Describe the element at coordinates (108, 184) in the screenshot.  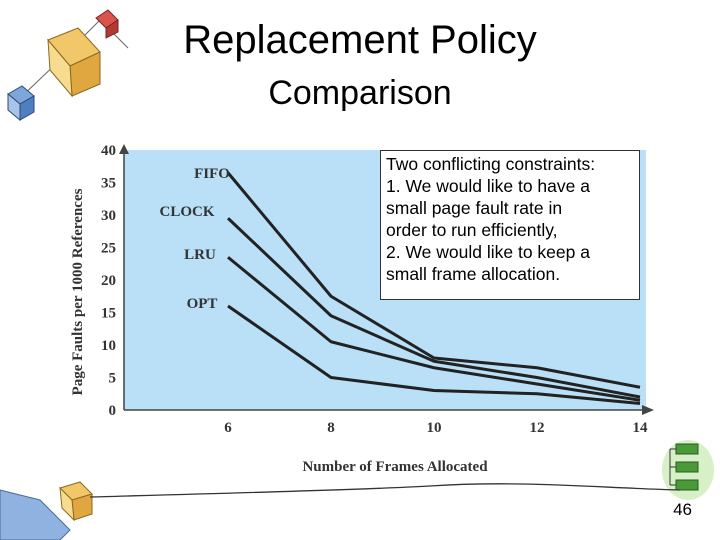
I see `y-tick-label: 35` at that location.